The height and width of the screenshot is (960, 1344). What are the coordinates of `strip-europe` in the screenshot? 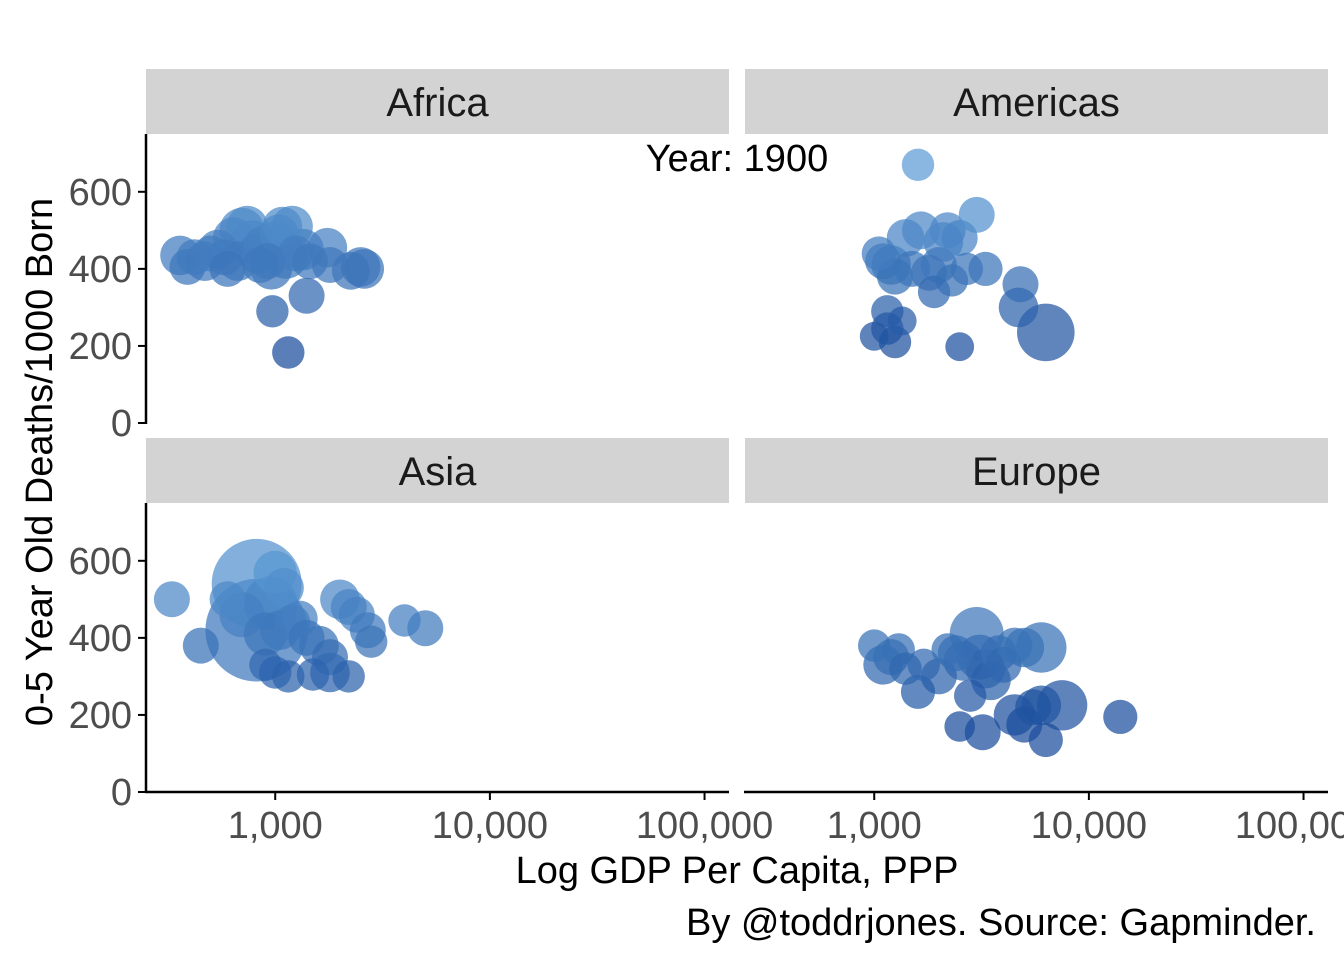 It's located at (1036, 470).